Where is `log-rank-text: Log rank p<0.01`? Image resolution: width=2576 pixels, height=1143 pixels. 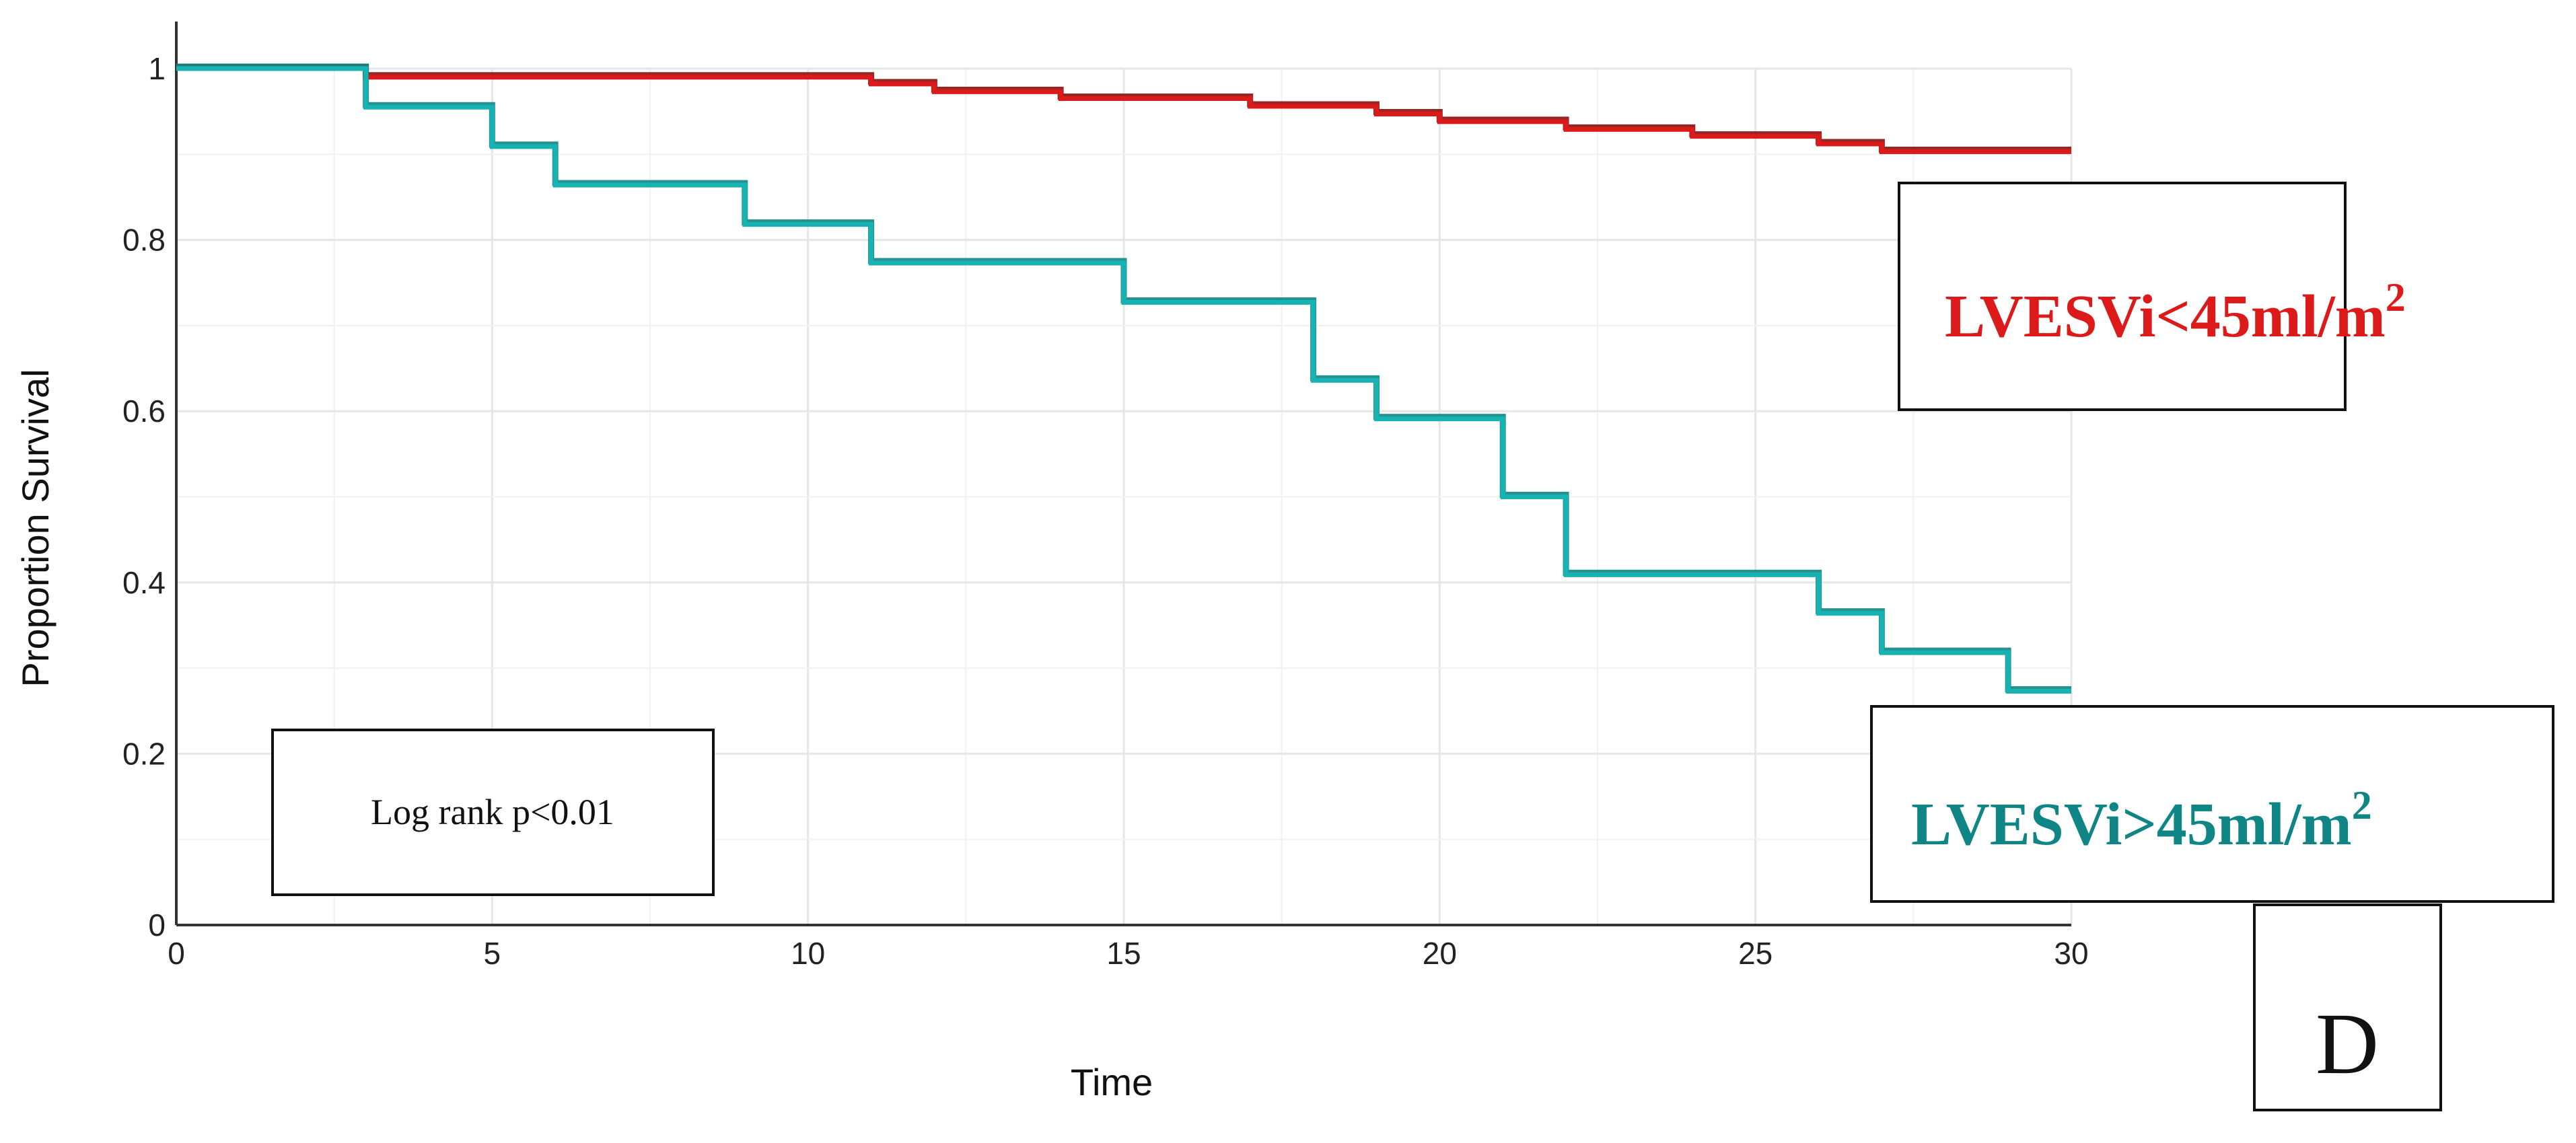 log-rank-text: Log rank p<0.01 is located at coordinates (492, 812).